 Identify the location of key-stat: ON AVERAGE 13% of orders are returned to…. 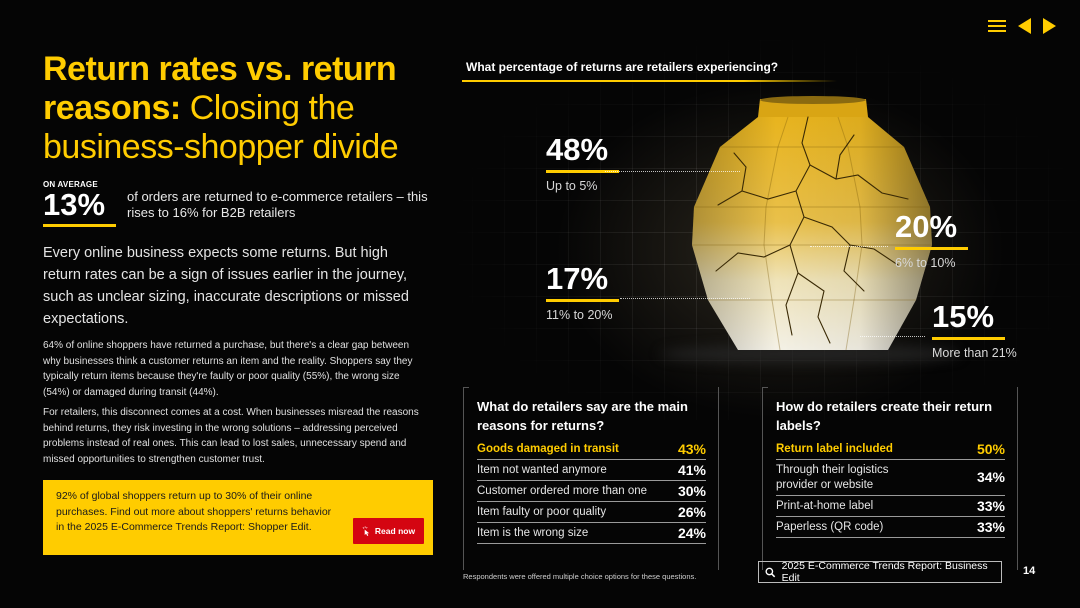
(238, 205).